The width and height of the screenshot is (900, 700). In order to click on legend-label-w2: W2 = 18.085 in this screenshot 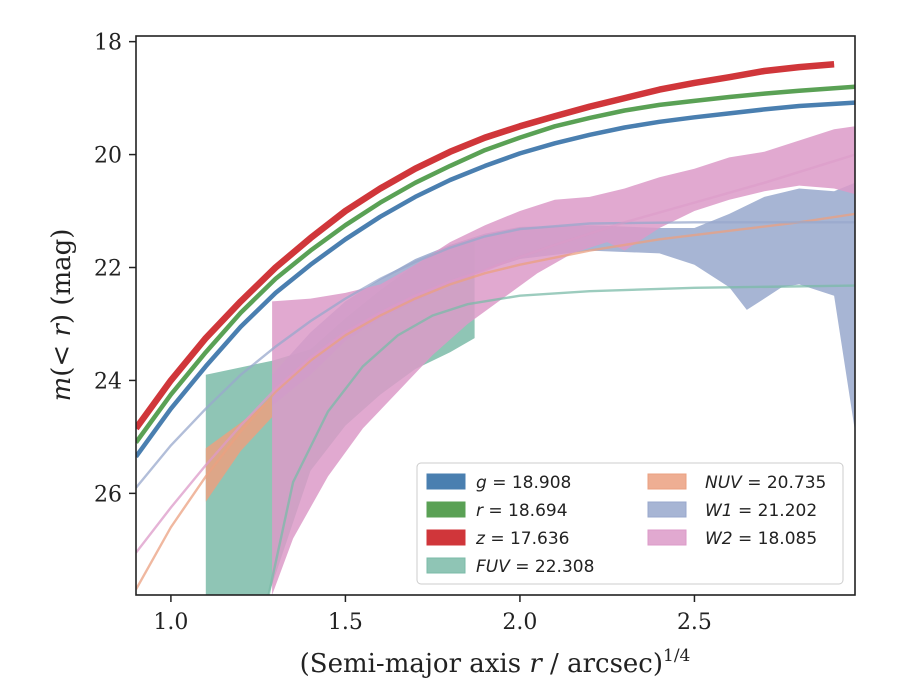, I will do `click(761, 539)`.